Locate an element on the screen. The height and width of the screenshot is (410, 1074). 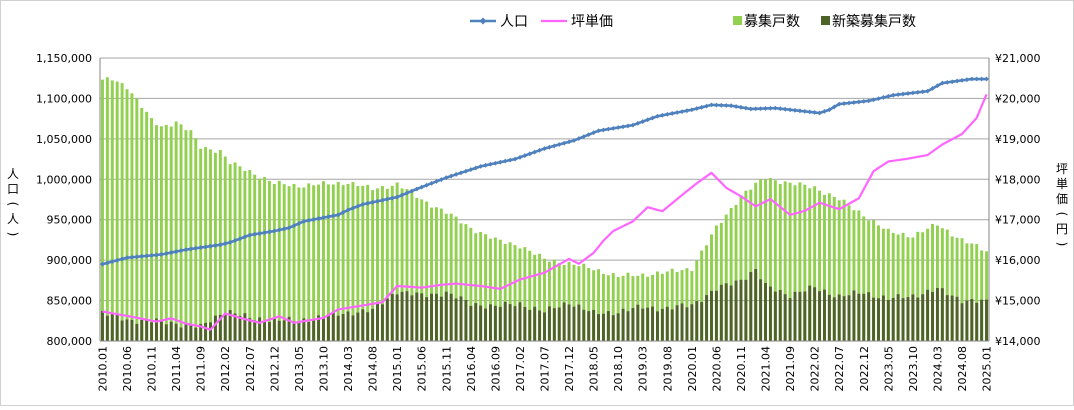
x-tick-label: 2014.08 is located at coordinates (373, 369).